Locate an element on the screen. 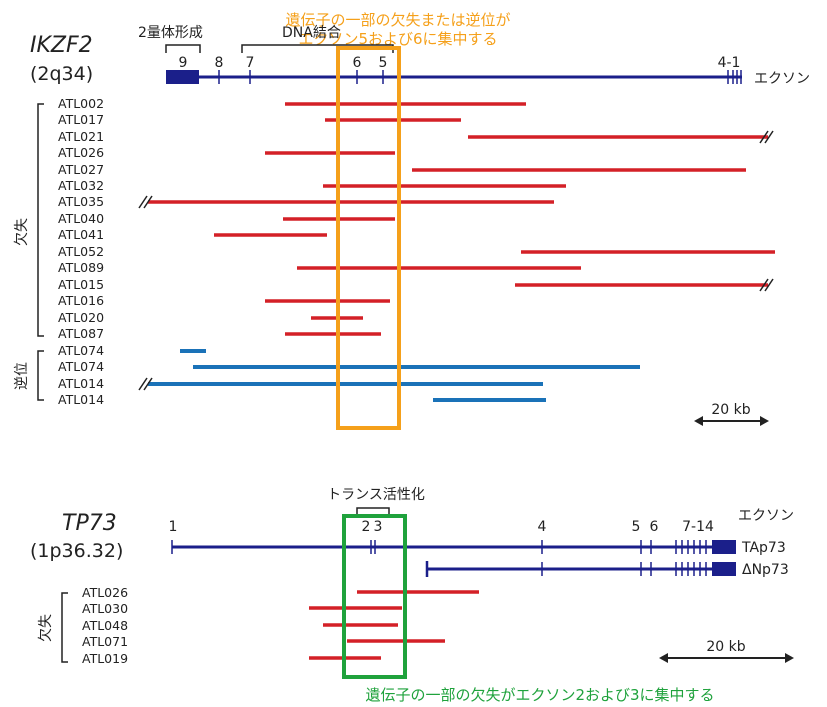 The height and width of the screenshot is (707, 827). ikzf2-exon-9-block is located at coordinates (182, 77).